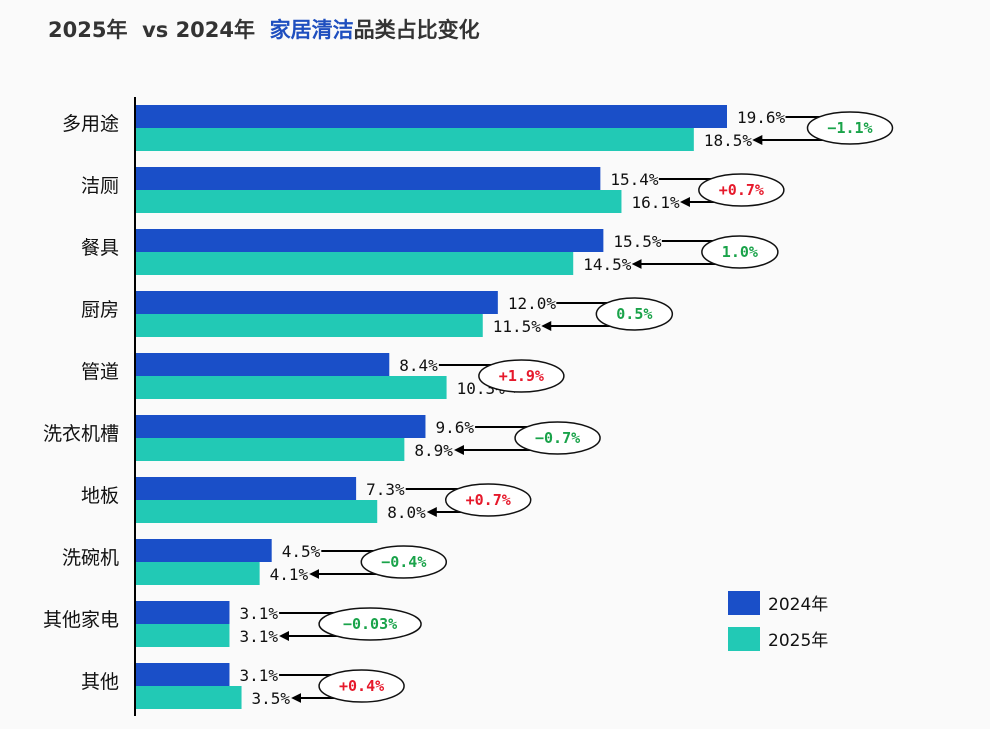  What do you see at coordinates (311, 30) in the screenshot?
I see `title-highlight: 家居清洁` at bounding box center [311, 30].